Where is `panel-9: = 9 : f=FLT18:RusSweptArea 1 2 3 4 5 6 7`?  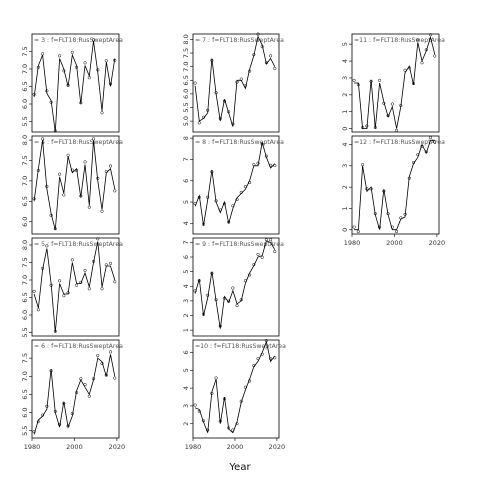
panel-9: = 9 : f=FLT18:RusSweptArea 1 2 3 4 5 6 7 is located at coordinates (233, 287).